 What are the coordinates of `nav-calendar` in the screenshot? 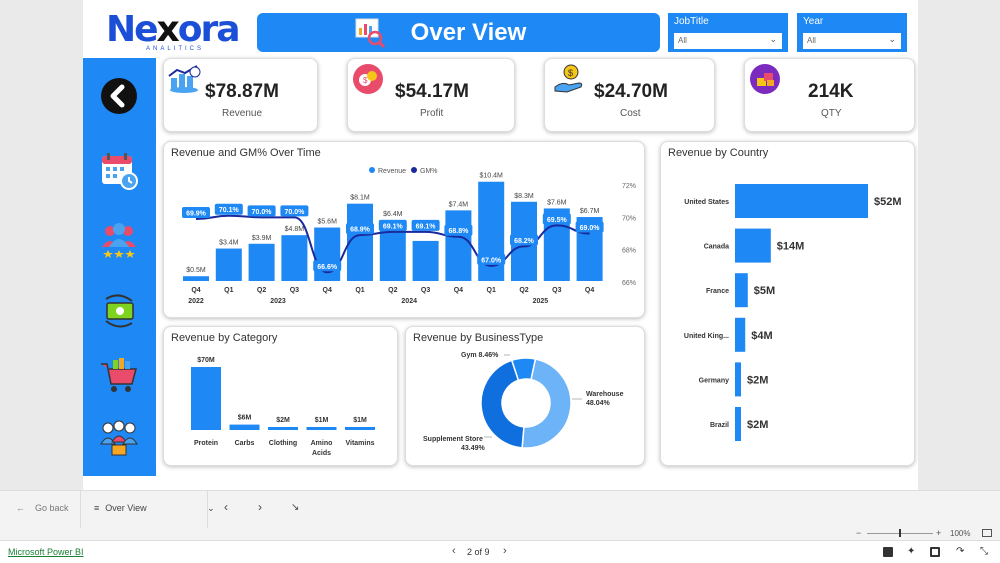 It's located at (119, 170).